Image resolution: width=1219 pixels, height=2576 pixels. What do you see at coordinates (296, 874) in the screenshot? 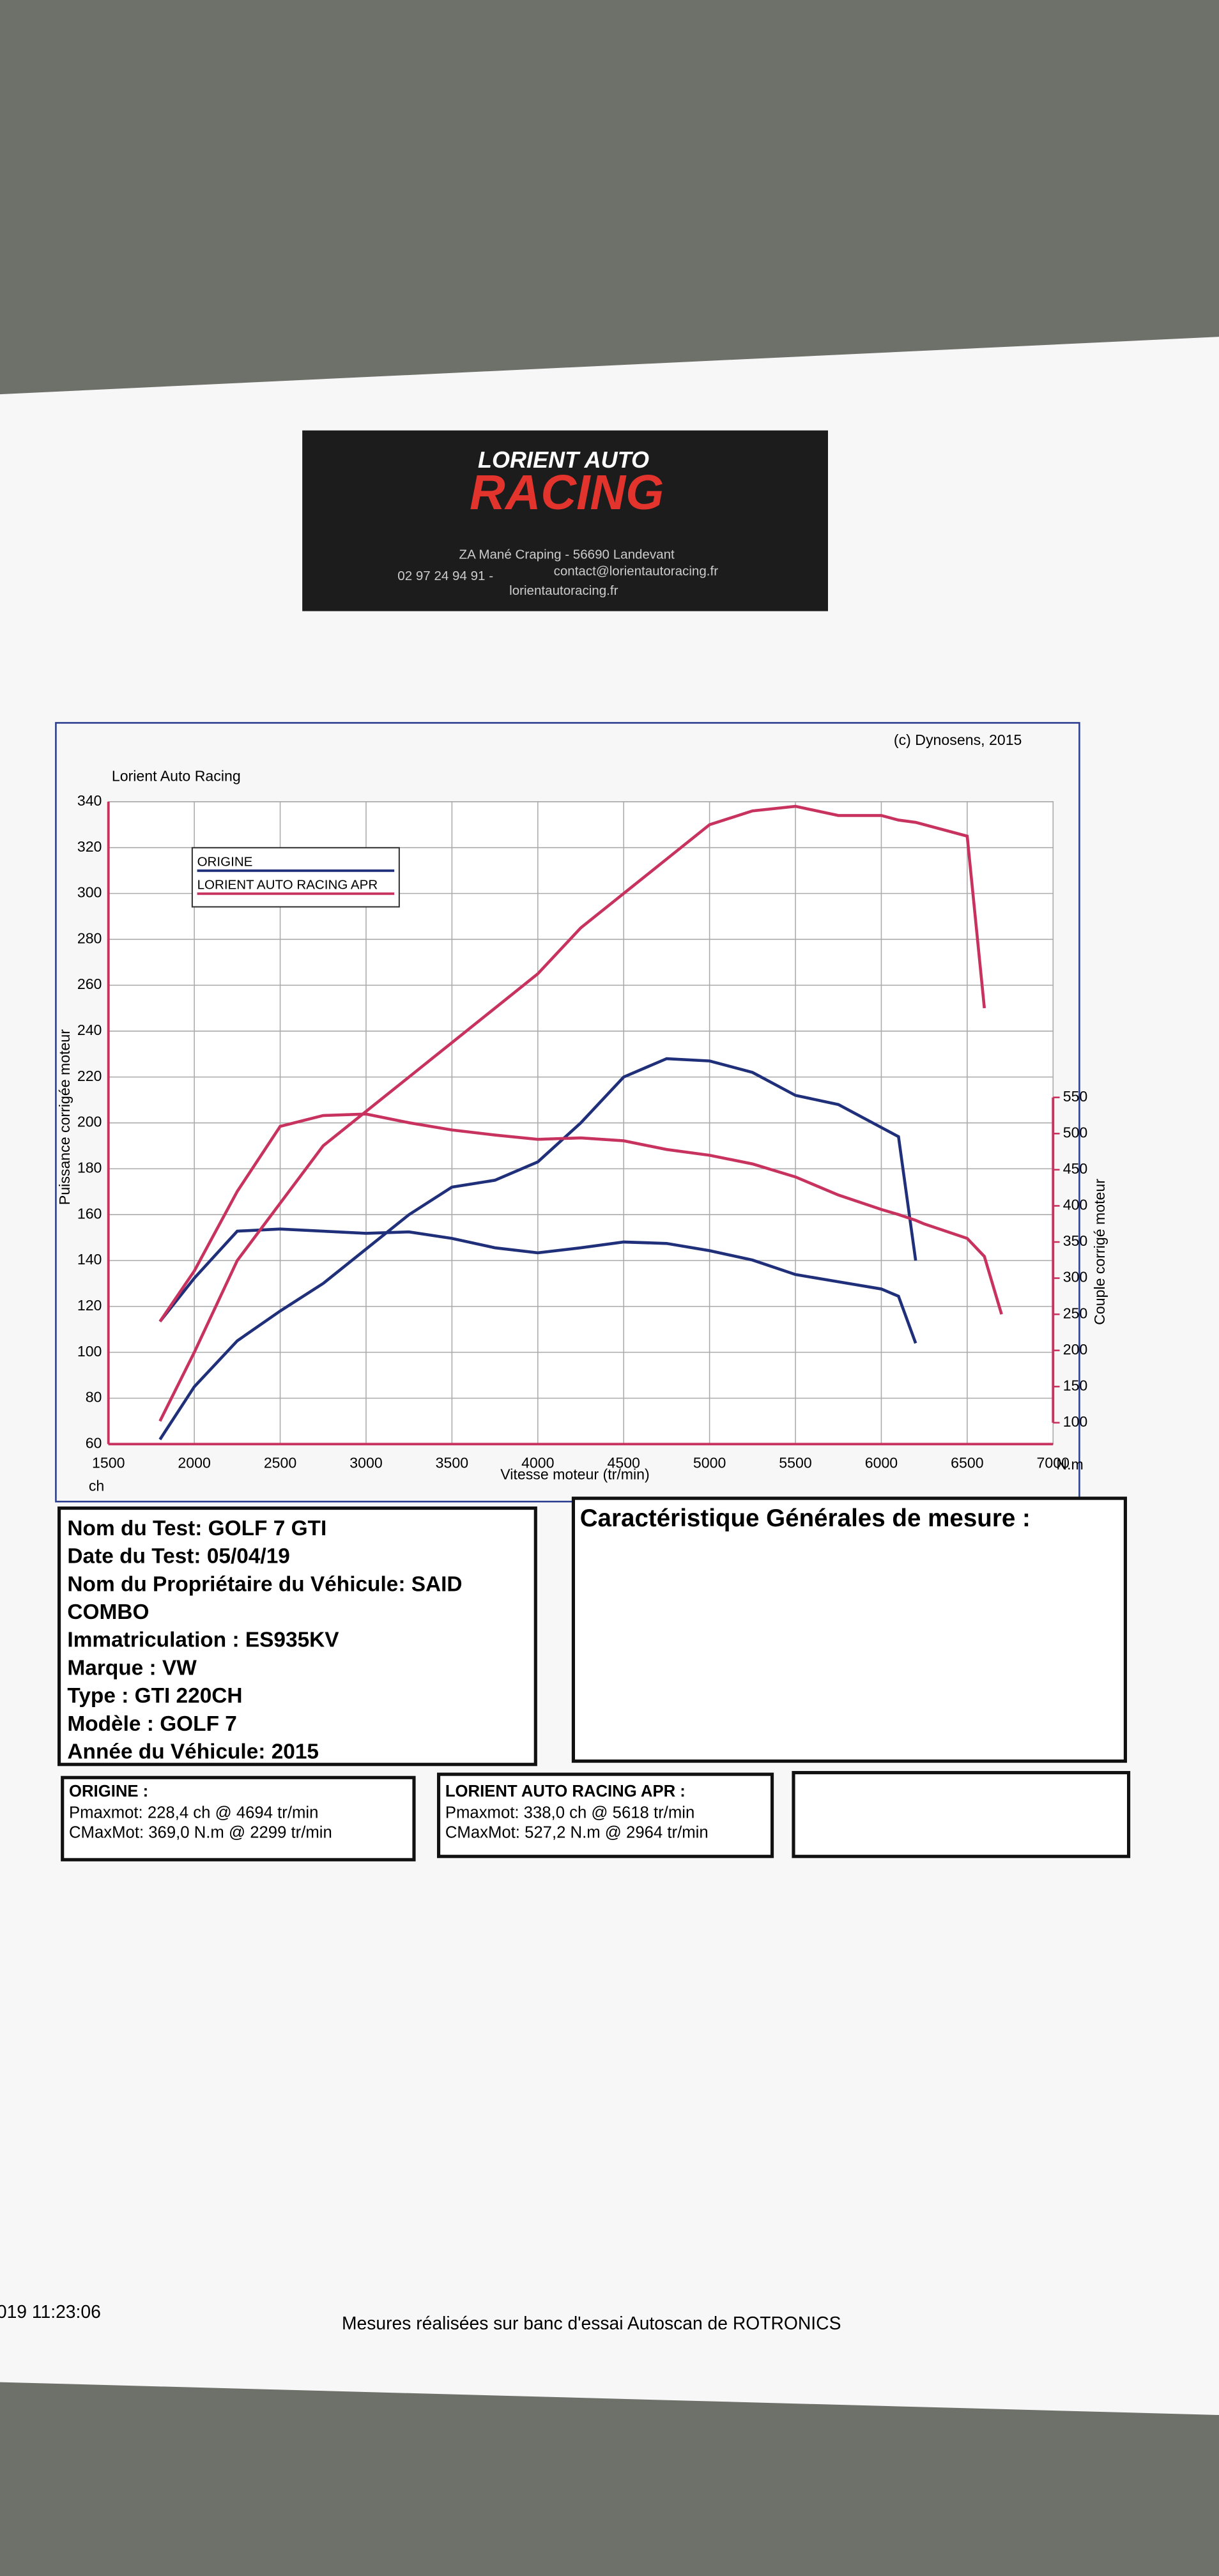
I see `legend-items: ORIGINE LORIENT AUTO RACING APR` at bounding box center [296, 874].